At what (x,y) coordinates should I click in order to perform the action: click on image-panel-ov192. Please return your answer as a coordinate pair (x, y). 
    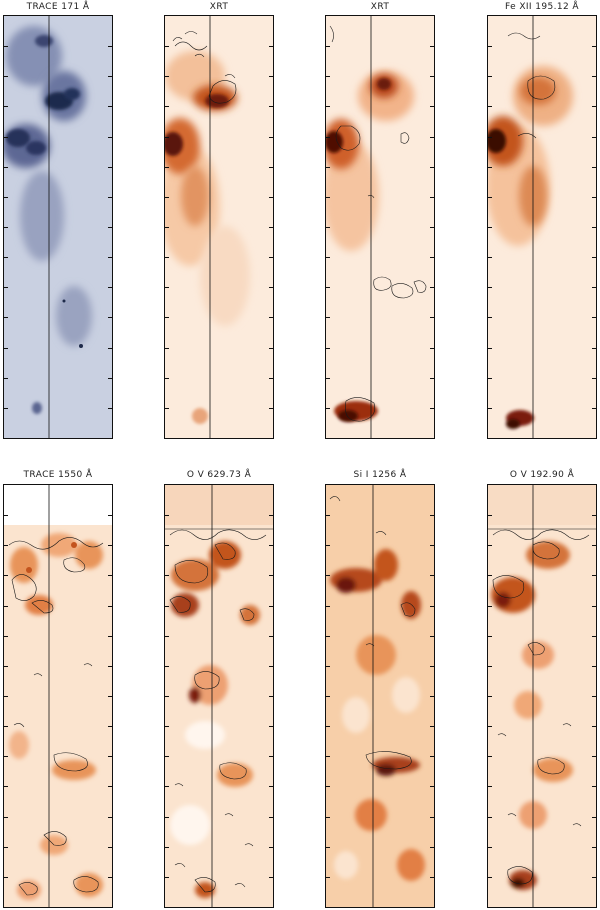
    Looking at the image, I should click on (542, 696).